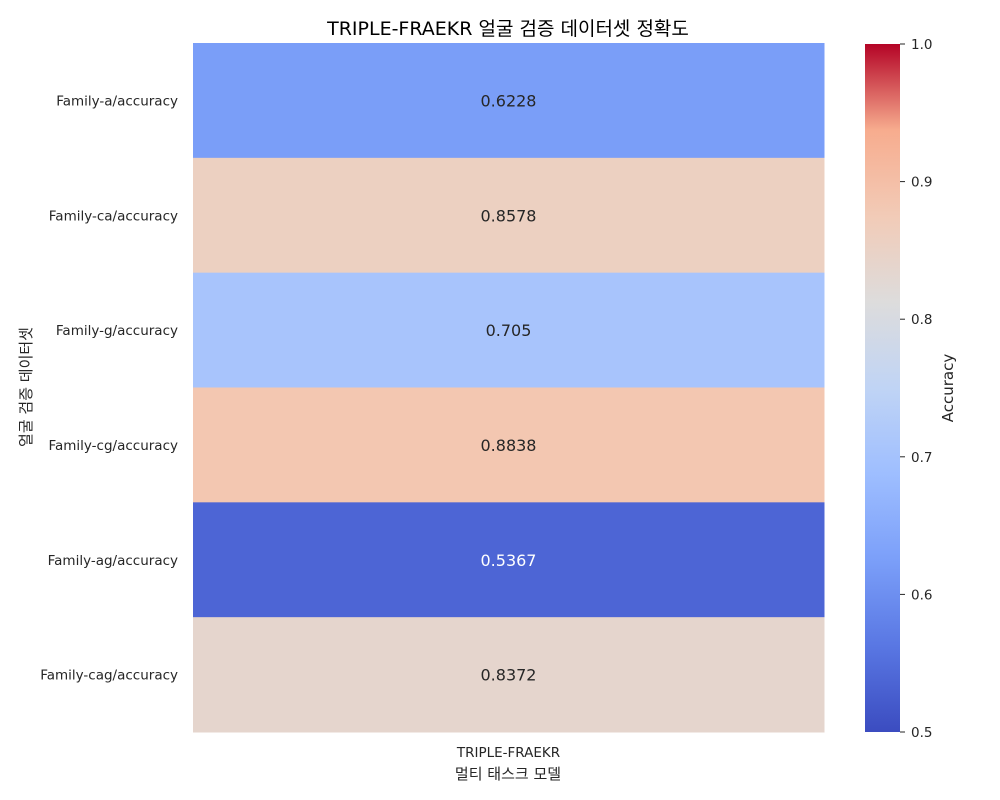 The height and width of the screenshot is (800, 1000). I want to click on cell-value-label: 0.705, so click(509, 330).